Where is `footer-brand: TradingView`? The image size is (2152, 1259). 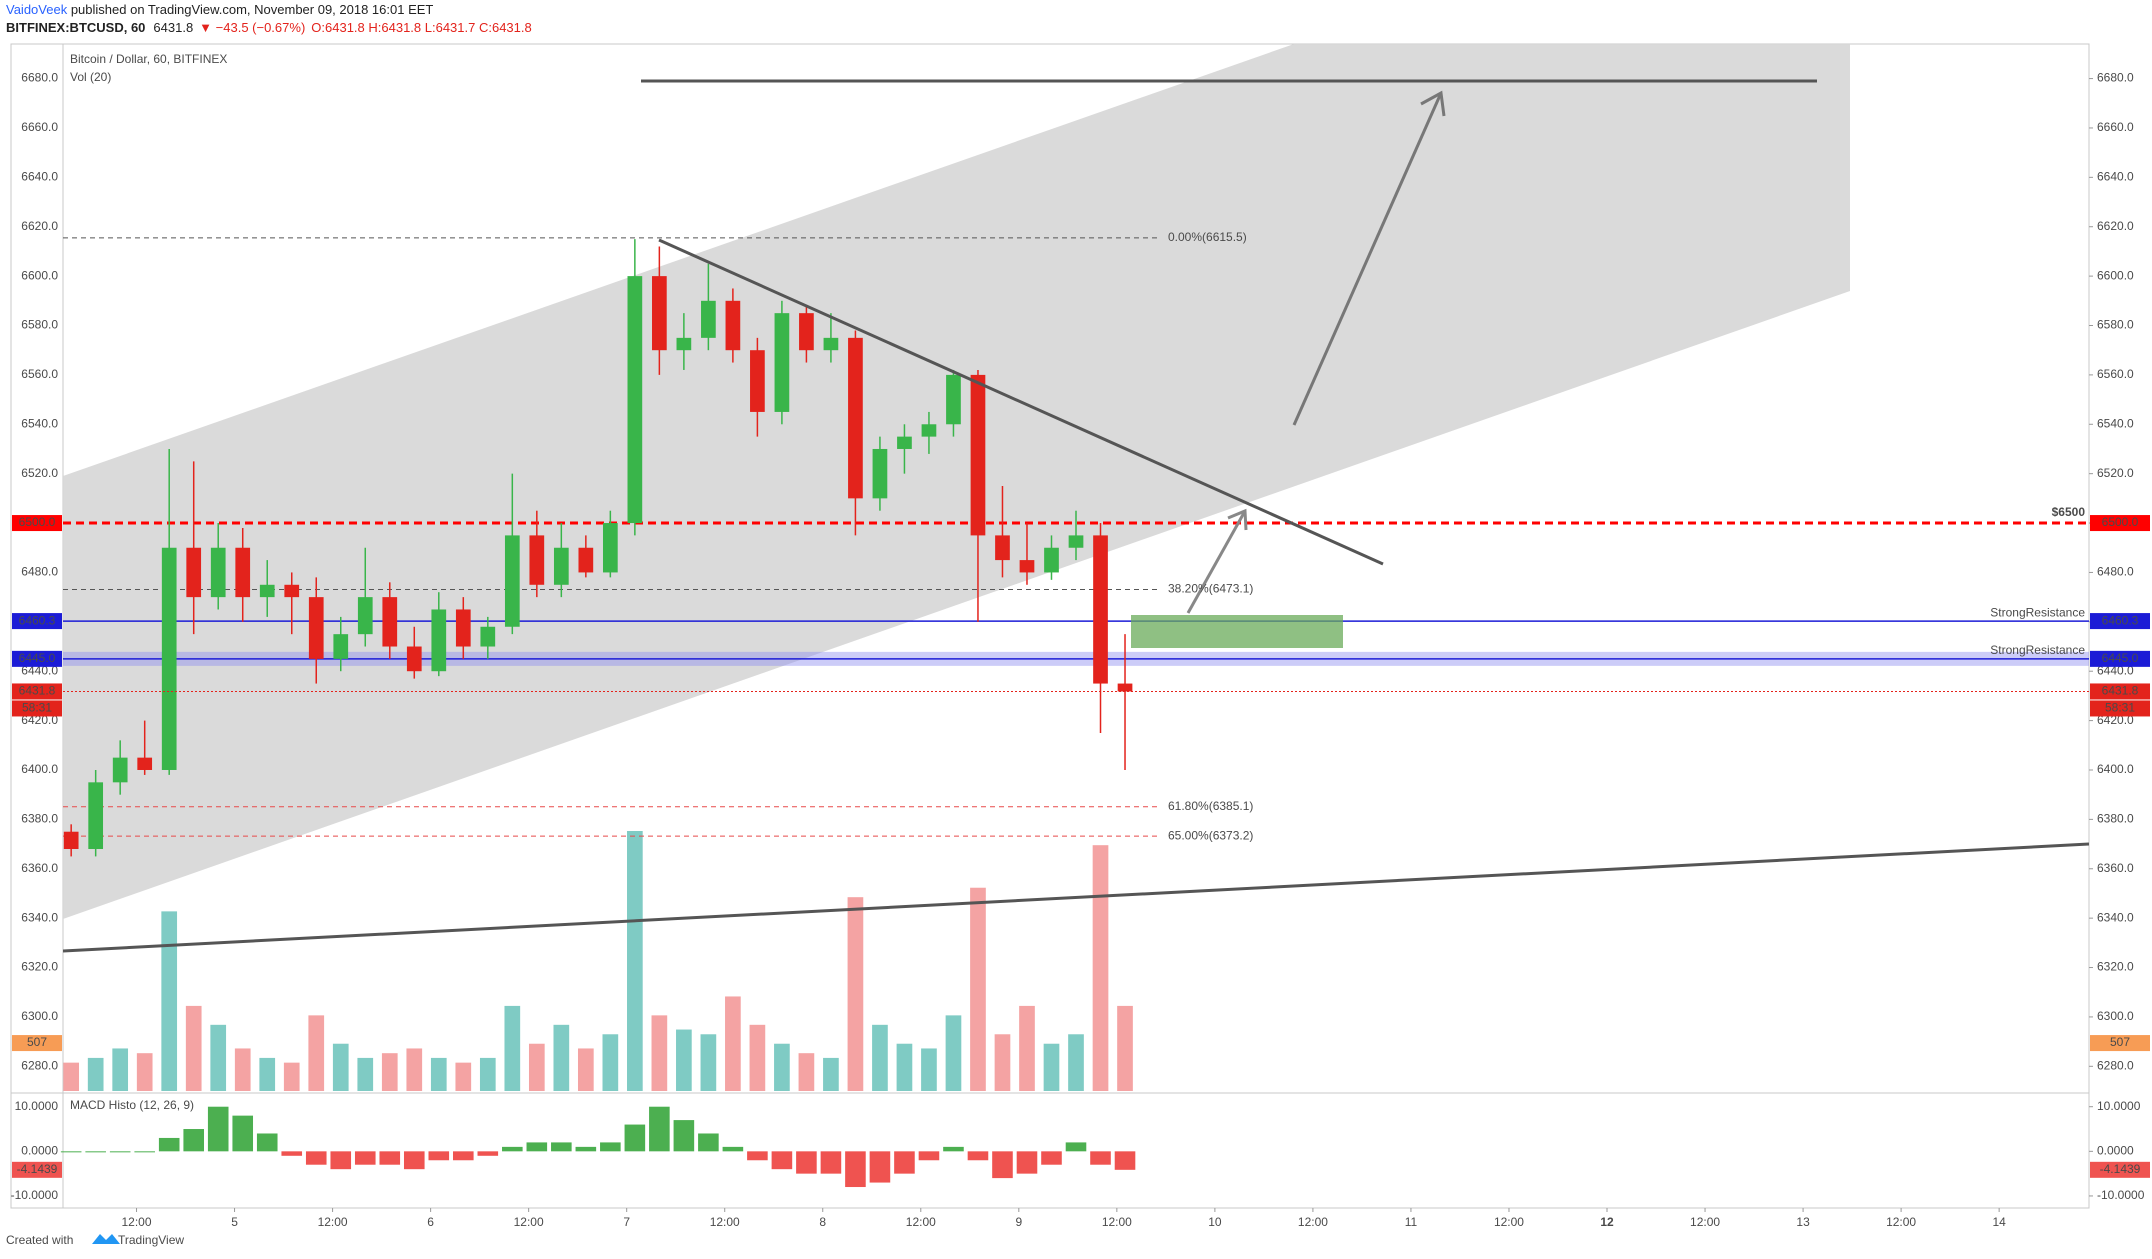
footer-brand: TradingView is located at coordinates (151, 1240).